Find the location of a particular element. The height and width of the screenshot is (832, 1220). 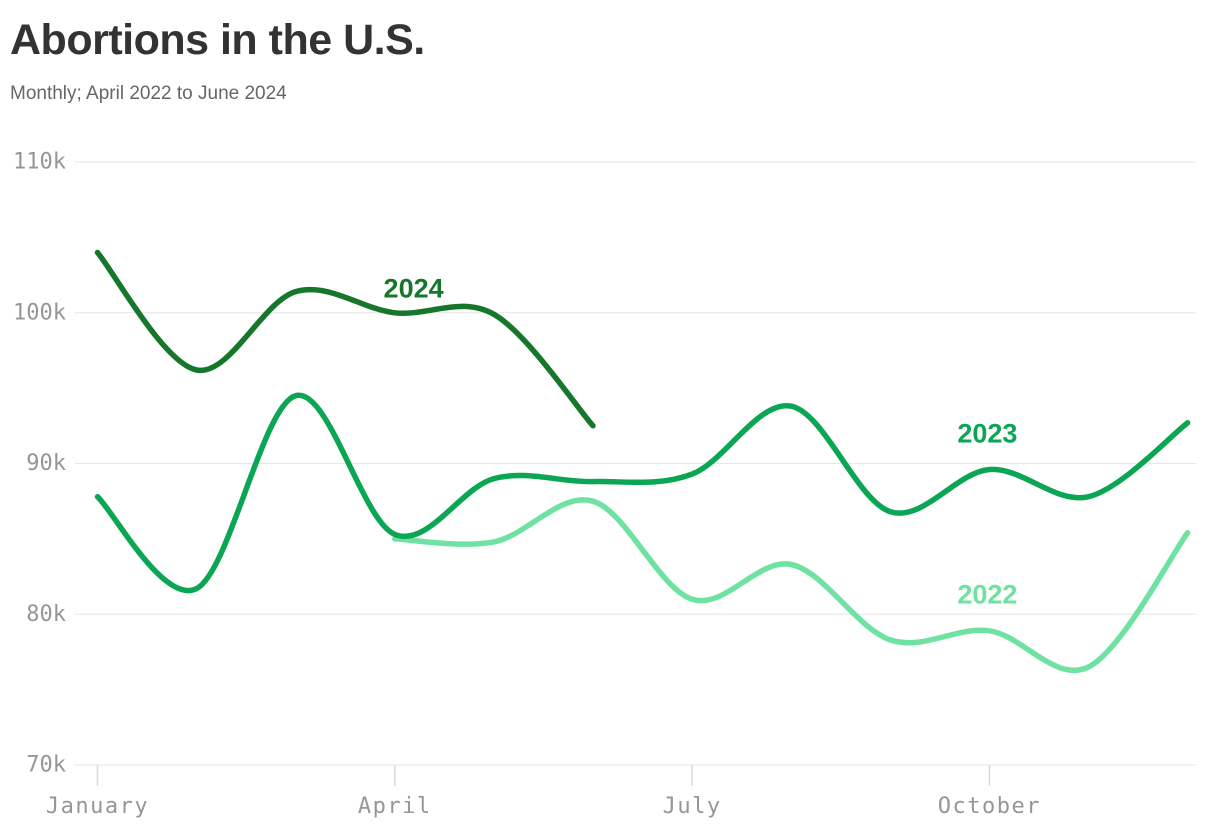

x-axis-label-July: July is located at coordinates (692, 806).